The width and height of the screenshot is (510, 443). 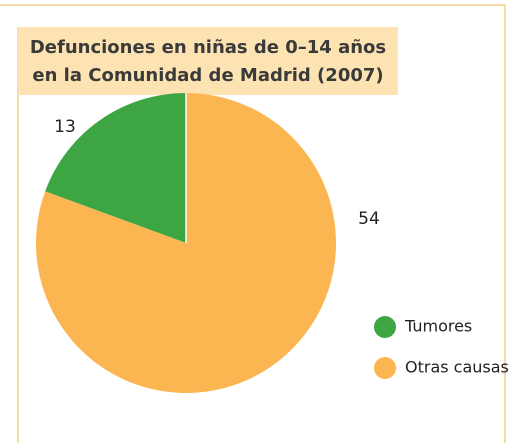 I want to click on chart-title: Defunciones en niñas de 0–14 años, so click(x=208, y=47).